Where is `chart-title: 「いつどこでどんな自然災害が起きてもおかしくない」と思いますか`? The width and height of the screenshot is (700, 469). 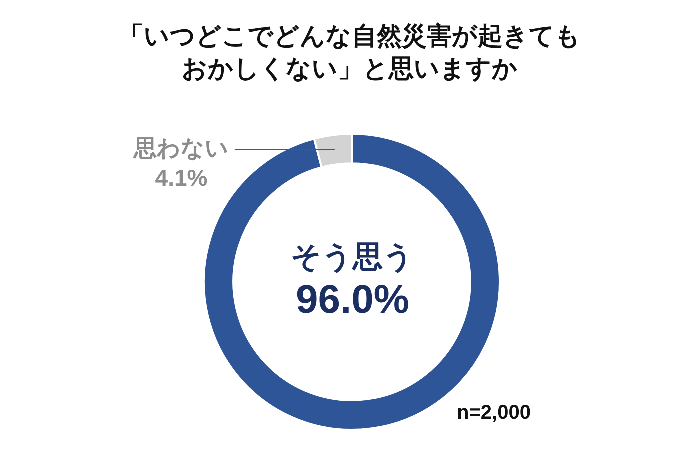
chart-title: 「いつどこでどんな自然災害が起きてもおかしくない」と思いますか is located at coordinates (350, 53).